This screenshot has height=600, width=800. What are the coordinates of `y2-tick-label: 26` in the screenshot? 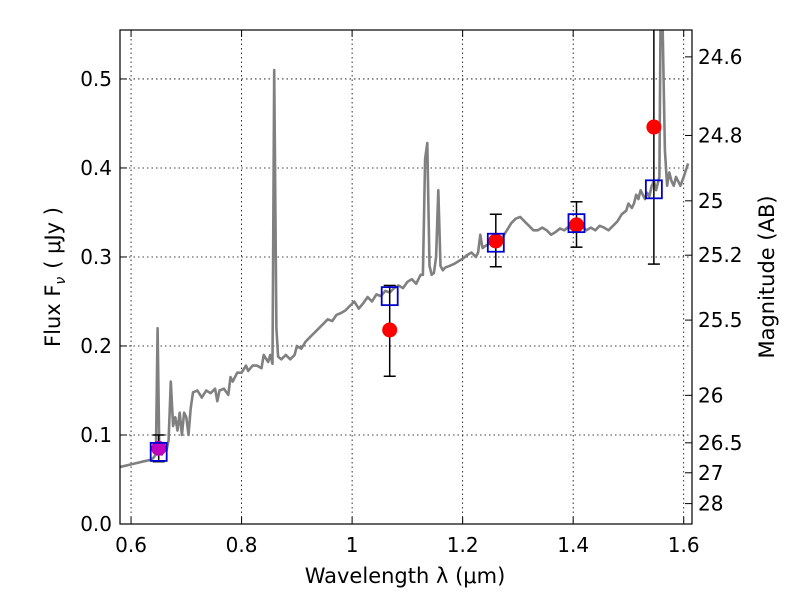 It's located at (710, 395).